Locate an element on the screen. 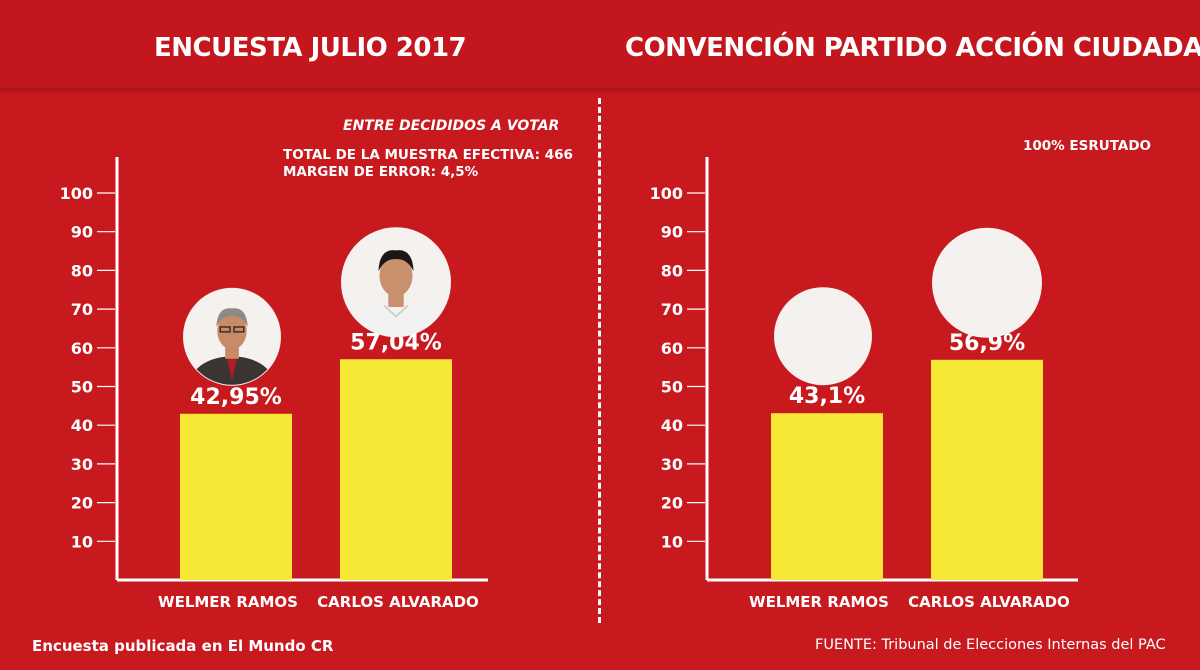 The height and width of the screenshot is (670, 1200). right-chart-title: CONVENCIÓN PARTIDO ACCIÓN CIUDADANA is located at coordinates (912, 48).